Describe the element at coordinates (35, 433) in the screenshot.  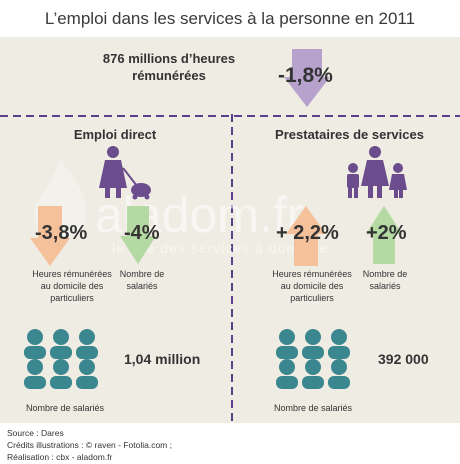
I see `source-text: Source : Dares` at that location.